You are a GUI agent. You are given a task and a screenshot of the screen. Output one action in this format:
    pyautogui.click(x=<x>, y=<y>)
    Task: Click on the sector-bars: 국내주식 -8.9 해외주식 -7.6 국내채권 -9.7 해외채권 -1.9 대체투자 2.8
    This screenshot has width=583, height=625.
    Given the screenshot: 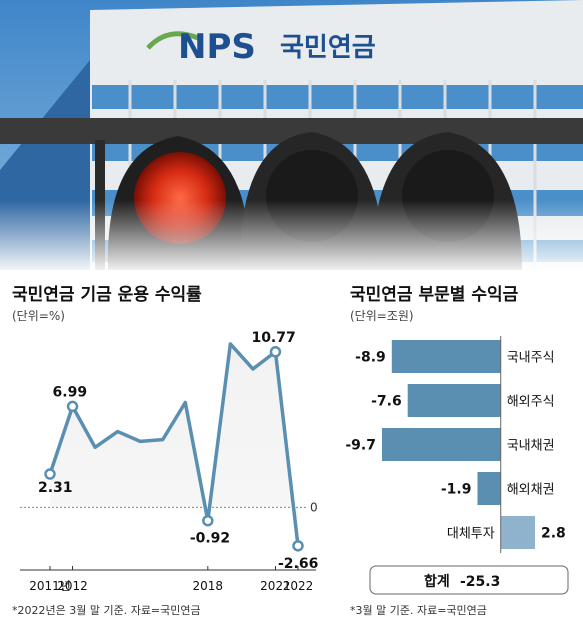 What is the action you would take?
    pyautogui.click(x=455, y=444)
    